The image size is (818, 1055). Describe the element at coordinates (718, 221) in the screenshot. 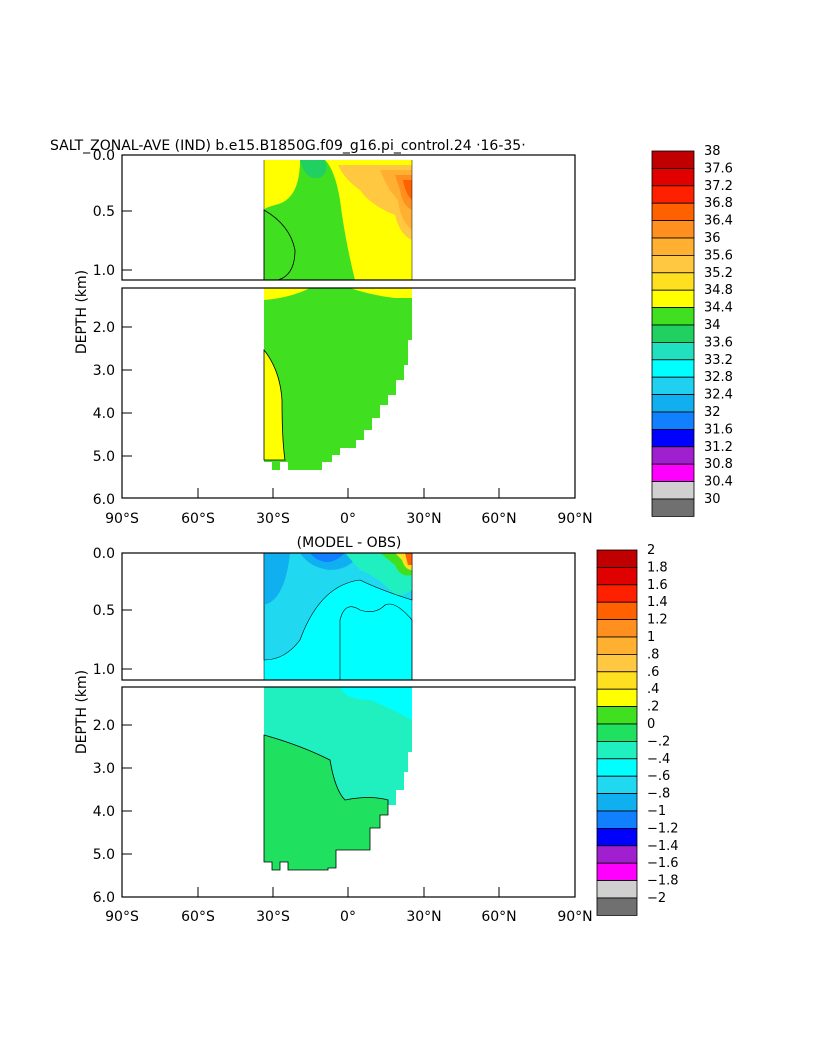

I see `colorbar-label: 36.4` at that location.